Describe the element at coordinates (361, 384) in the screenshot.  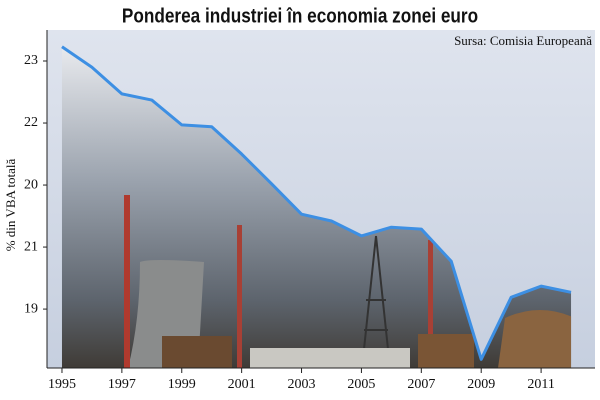
I see `x-tick-label: 2005` at that location.